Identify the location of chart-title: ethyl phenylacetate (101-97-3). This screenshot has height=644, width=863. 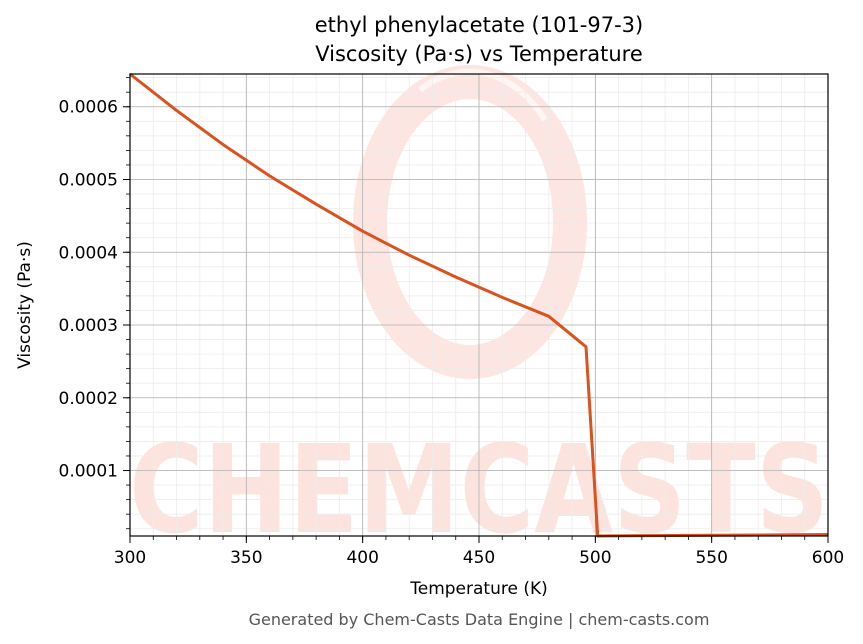
(479, 25).